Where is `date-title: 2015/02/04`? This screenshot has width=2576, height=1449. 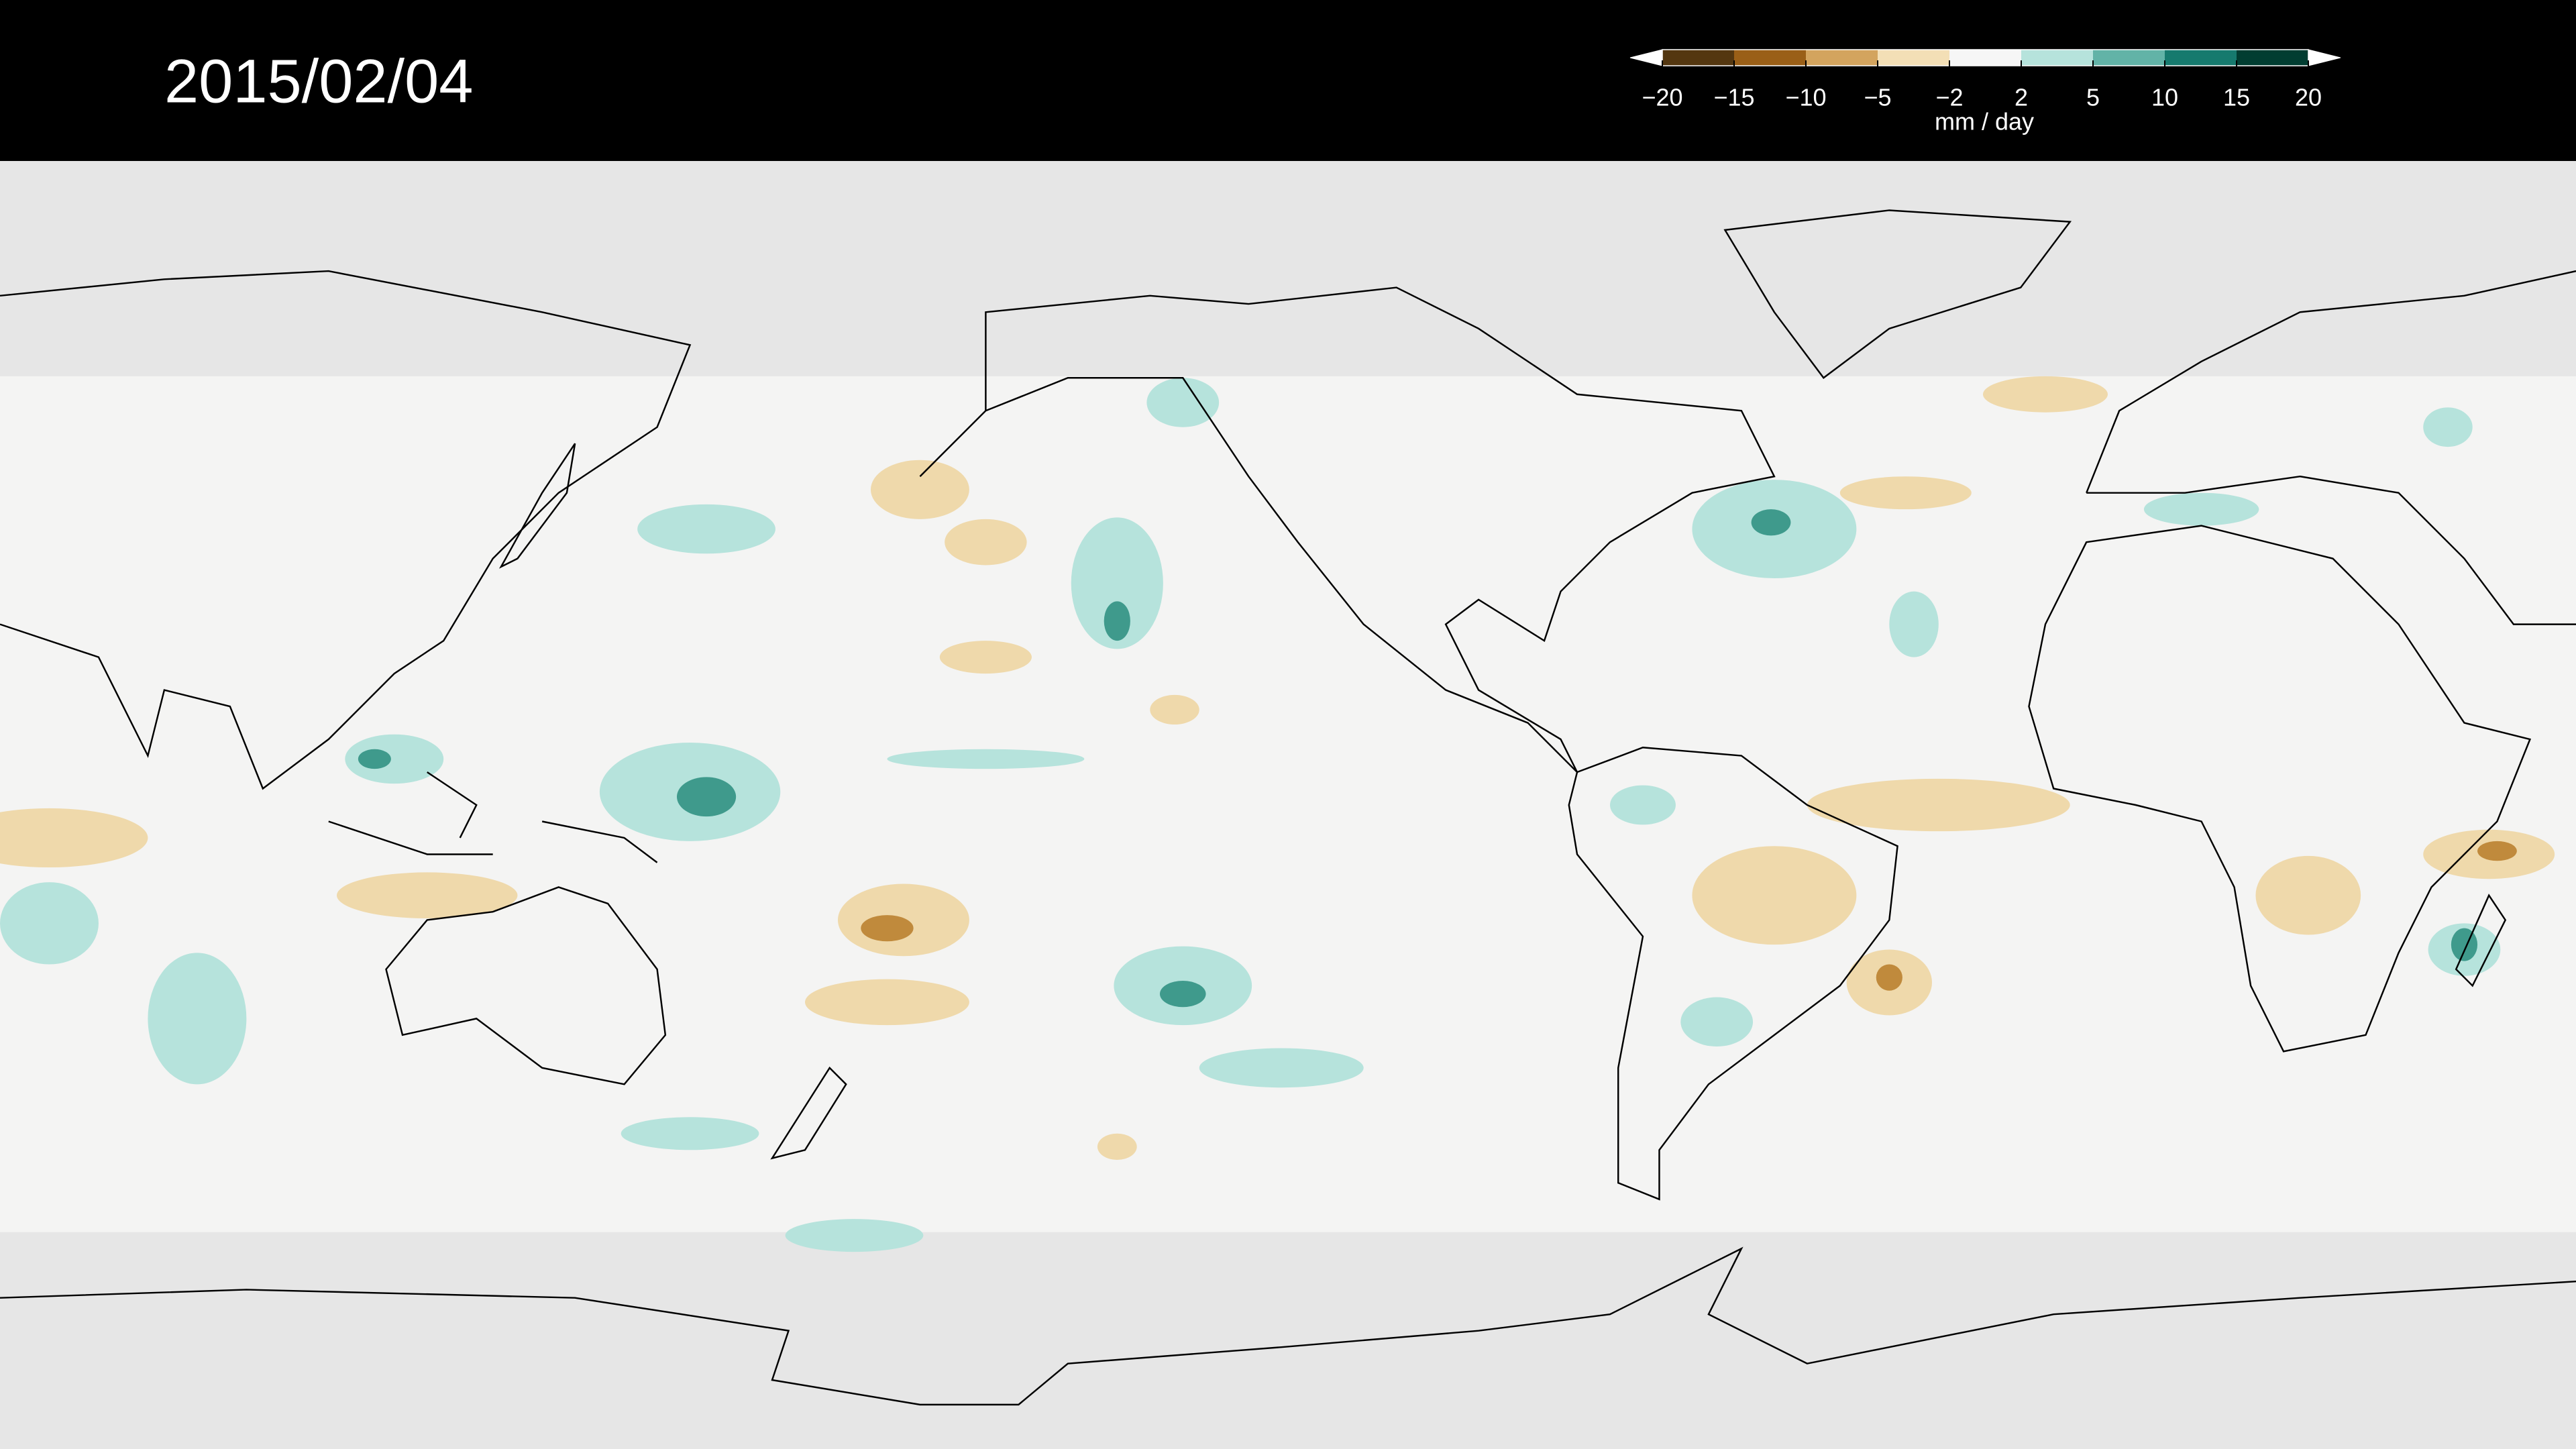
date-title: 2015/02/04 is located at coordinates (318, 81).